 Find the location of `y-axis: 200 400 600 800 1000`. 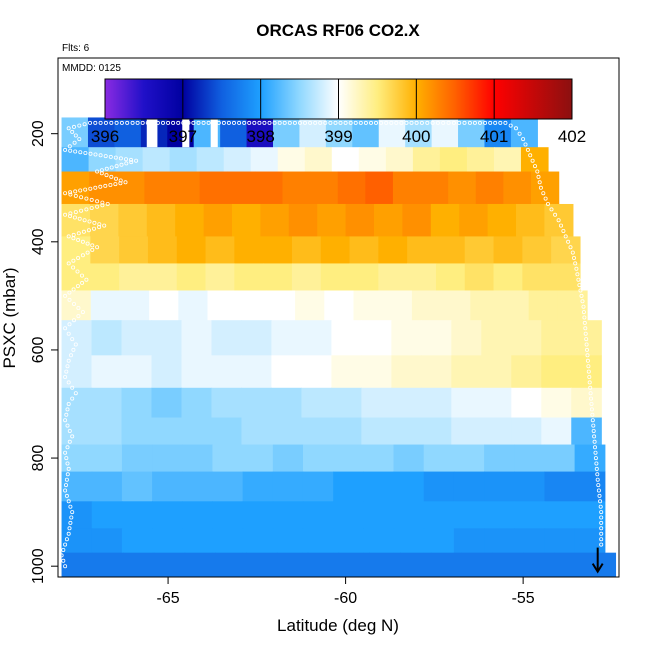

y-axis: 200 400 600 800 1000 is located at coordinates (44, 352).